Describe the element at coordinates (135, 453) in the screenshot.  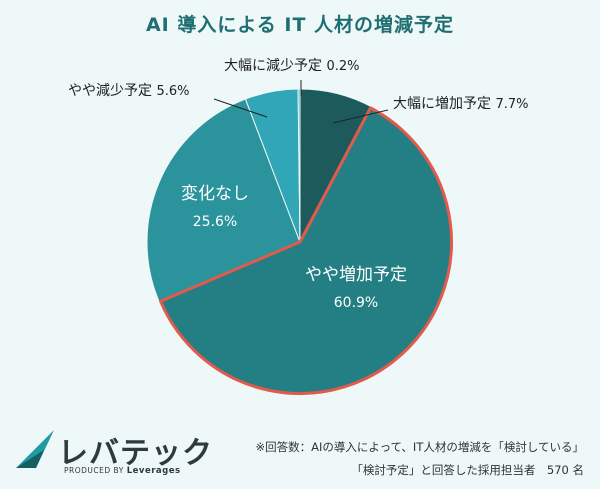
I see `logo-name: レバテック` at that location.